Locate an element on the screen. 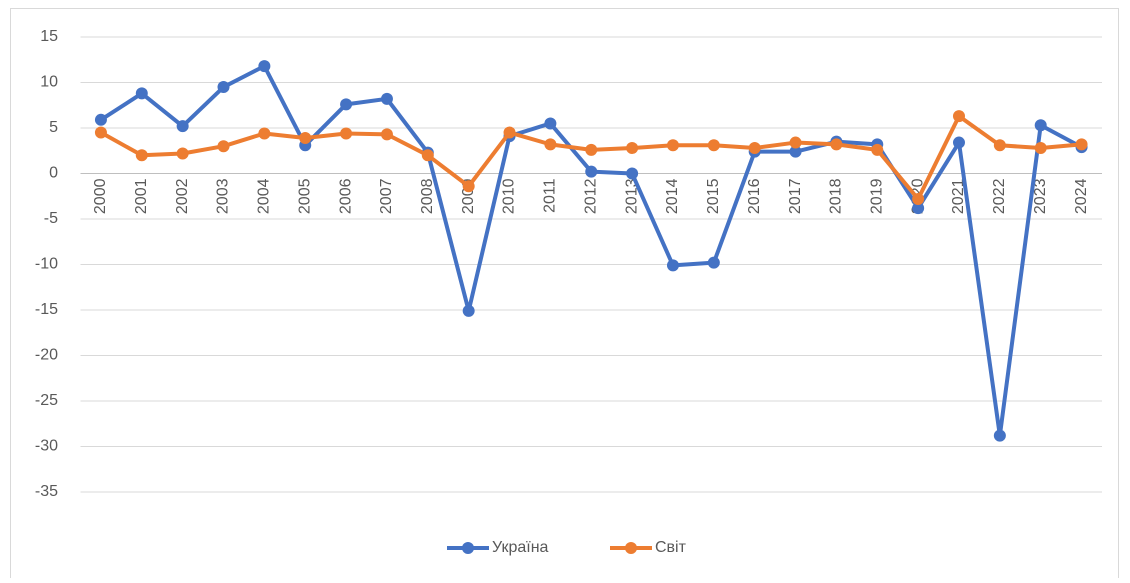  x-tick-label: 2008 is located at coordinates (427, 196).